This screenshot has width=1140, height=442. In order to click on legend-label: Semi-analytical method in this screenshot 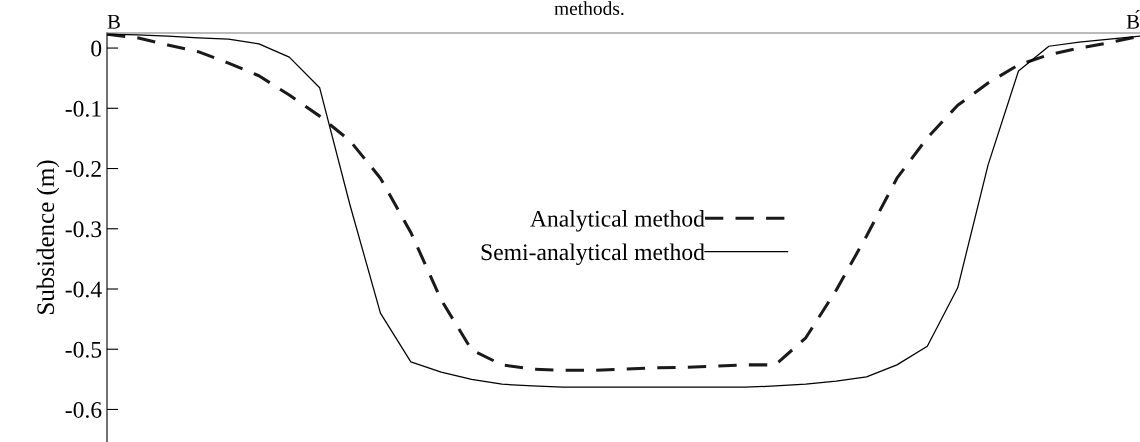, I will do `click(593, 254)`.